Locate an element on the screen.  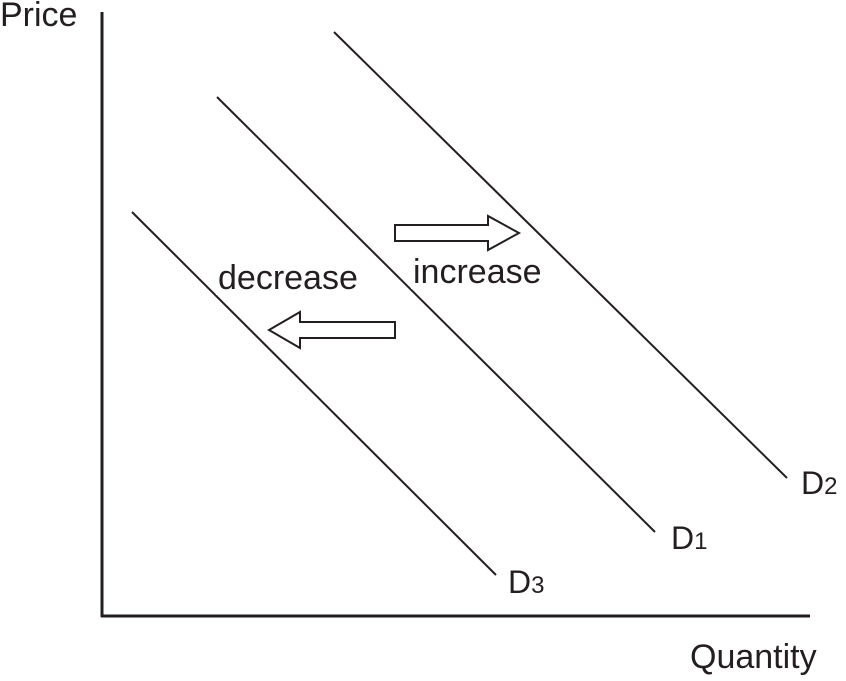
curve-label-d3-number: 3 is located at coordinates (538, 585).